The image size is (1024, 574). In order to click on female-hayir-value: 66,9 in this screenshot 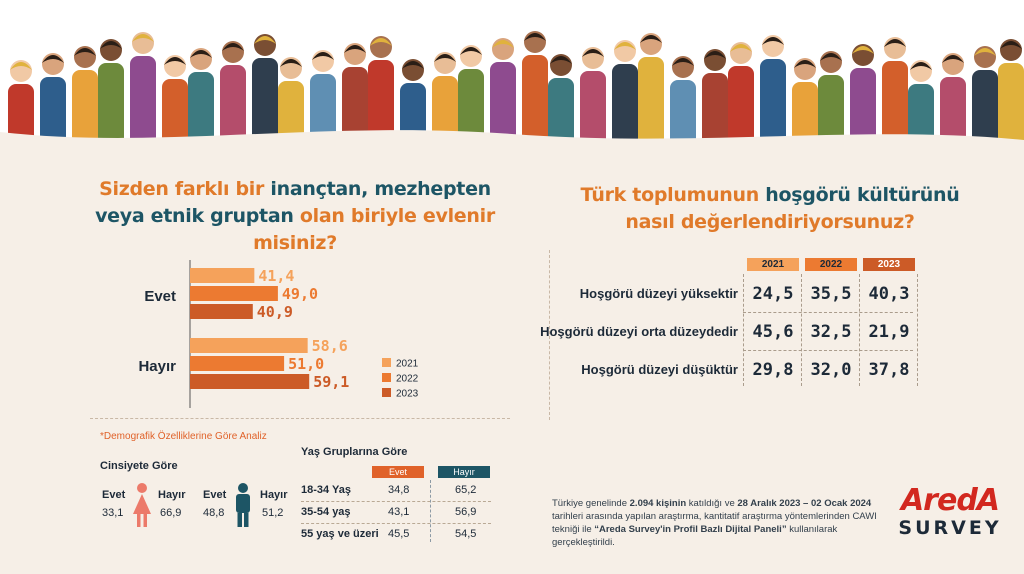, I will do `click(171, 513)`.